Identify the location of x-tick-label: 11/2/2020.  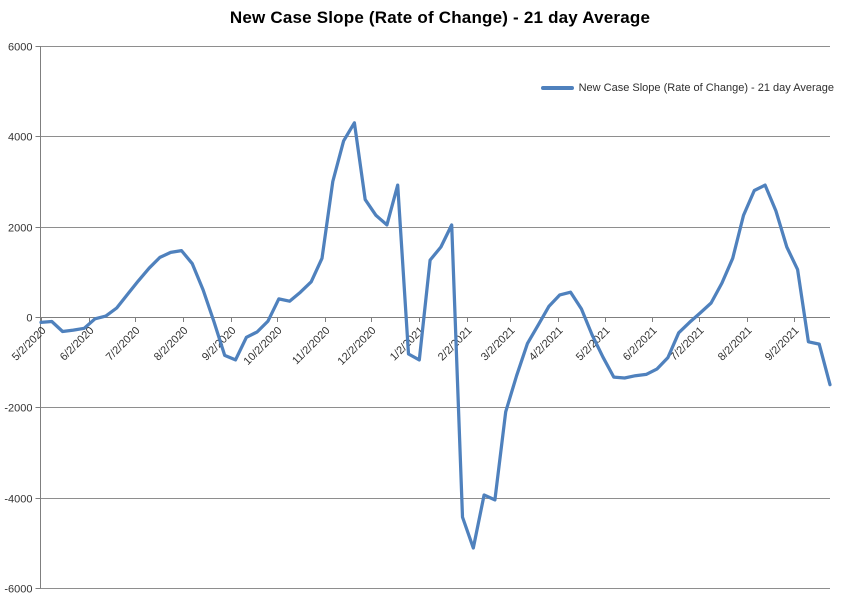
(311, 346).